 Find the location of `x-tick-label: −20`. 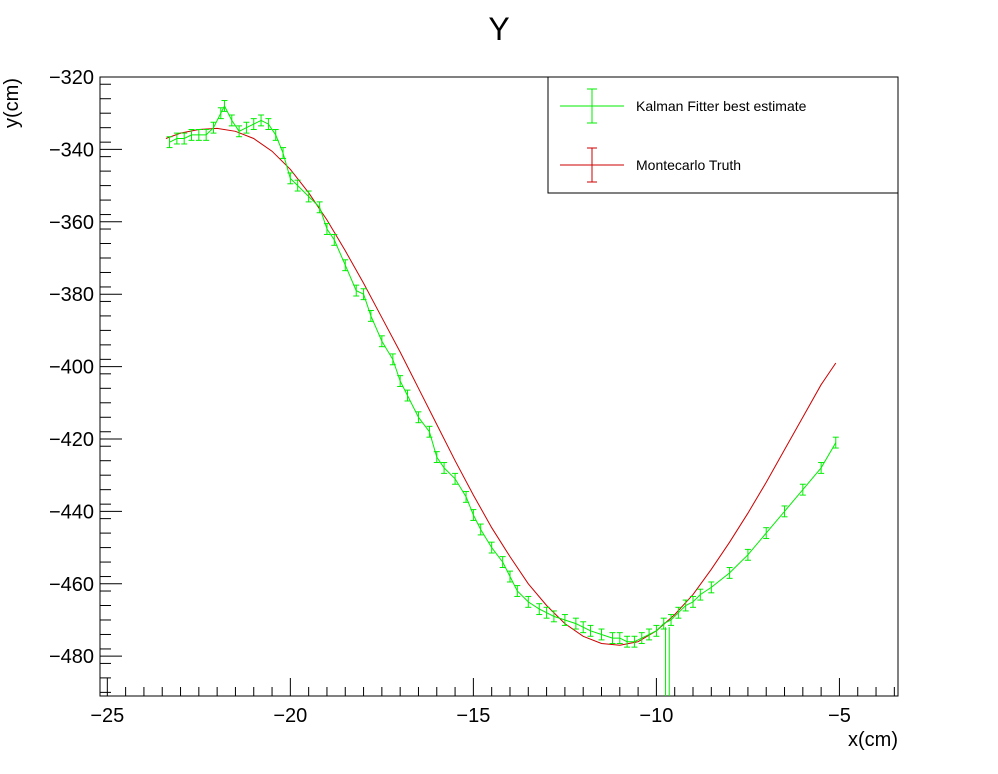

x-tick-label: −20 is located at coordinates (290, 716).